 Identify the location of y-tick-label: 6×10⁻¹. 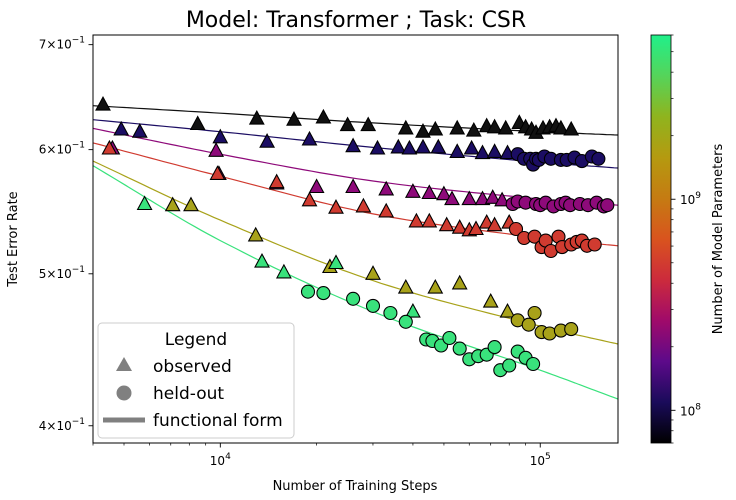
(62, 149).